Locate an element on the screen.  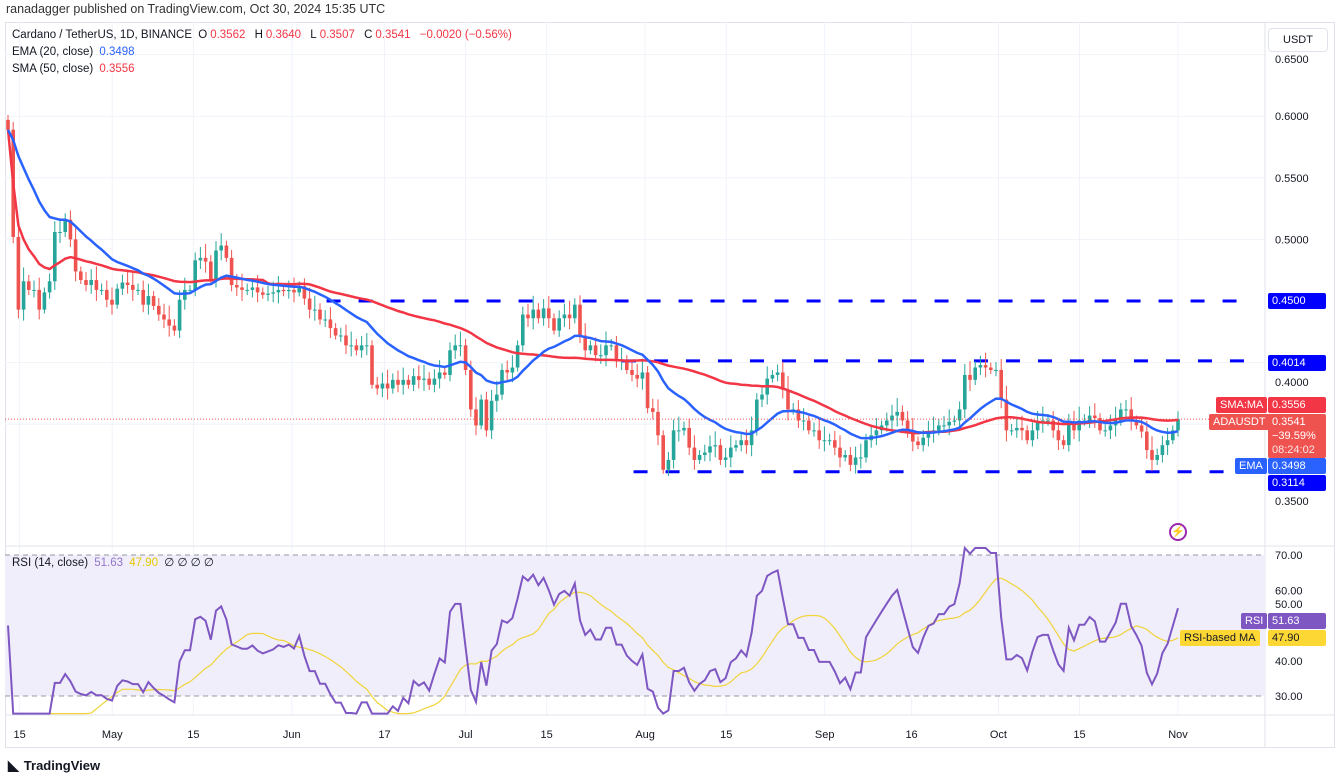
tradingview-logo: ◣ TradingView is located at coordinates (54, 765).